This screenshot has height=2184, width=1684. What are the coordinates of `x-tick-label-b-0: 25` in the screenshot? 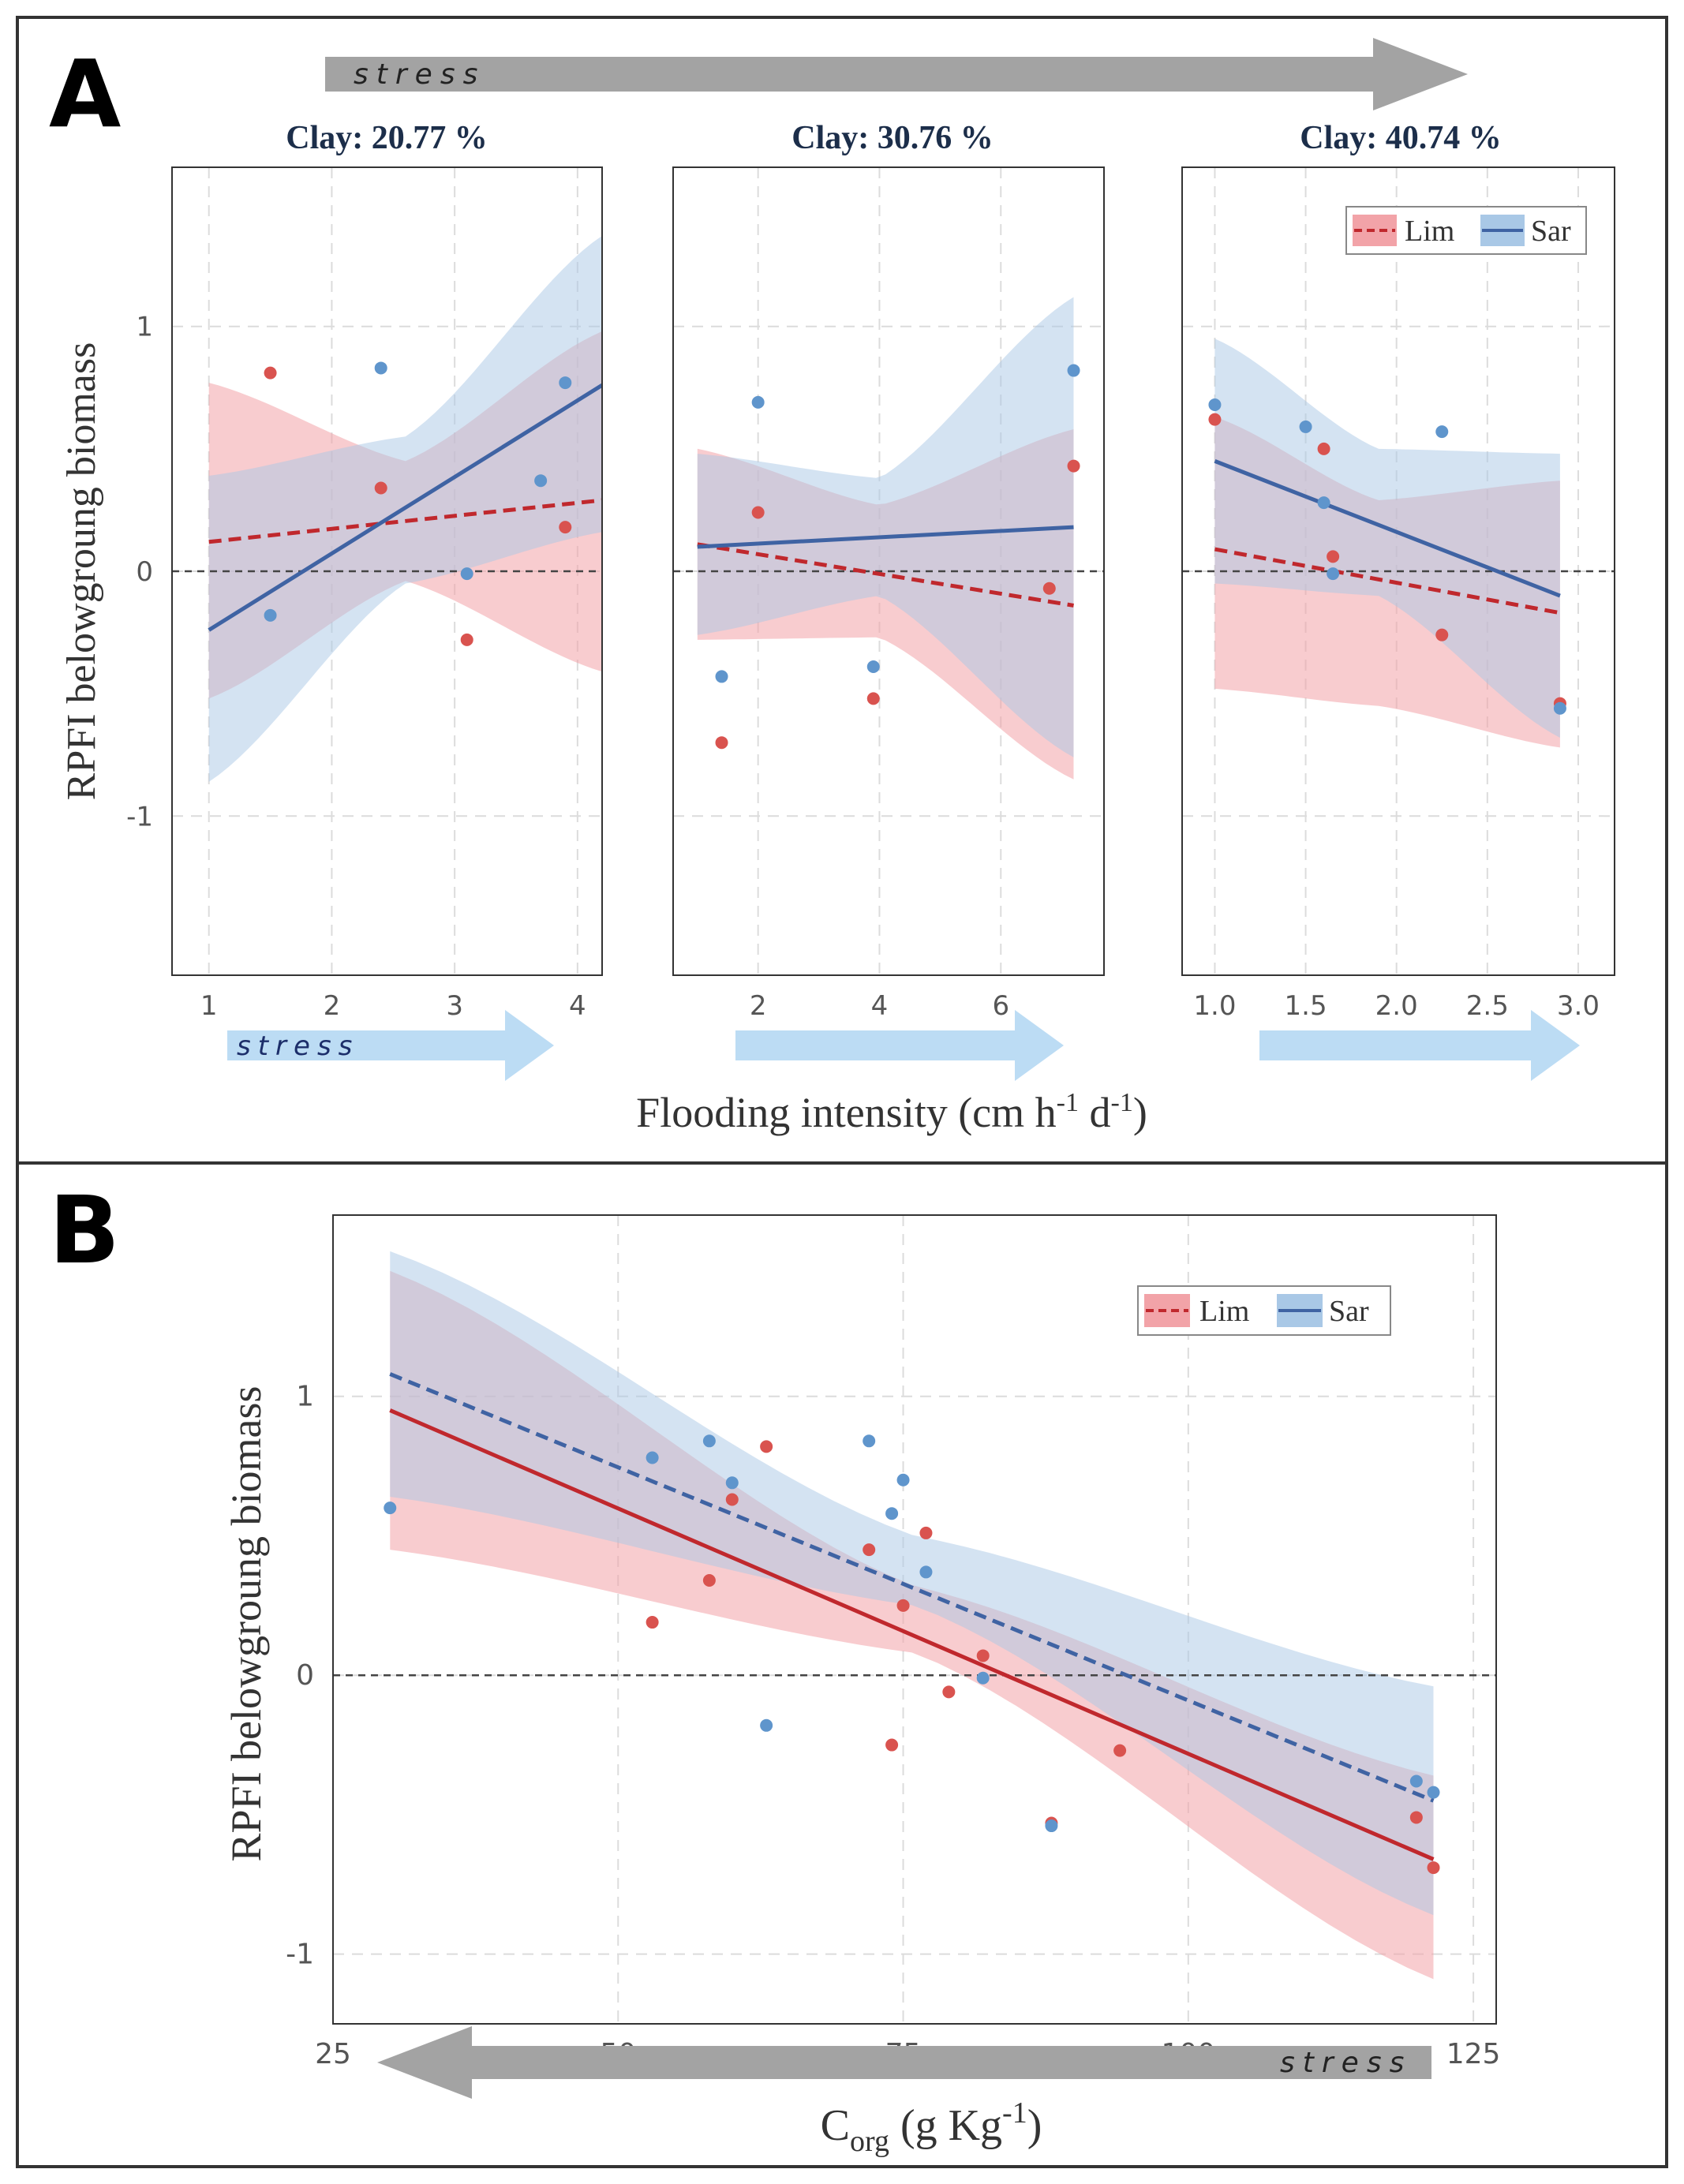 It's located at (333, 2054).